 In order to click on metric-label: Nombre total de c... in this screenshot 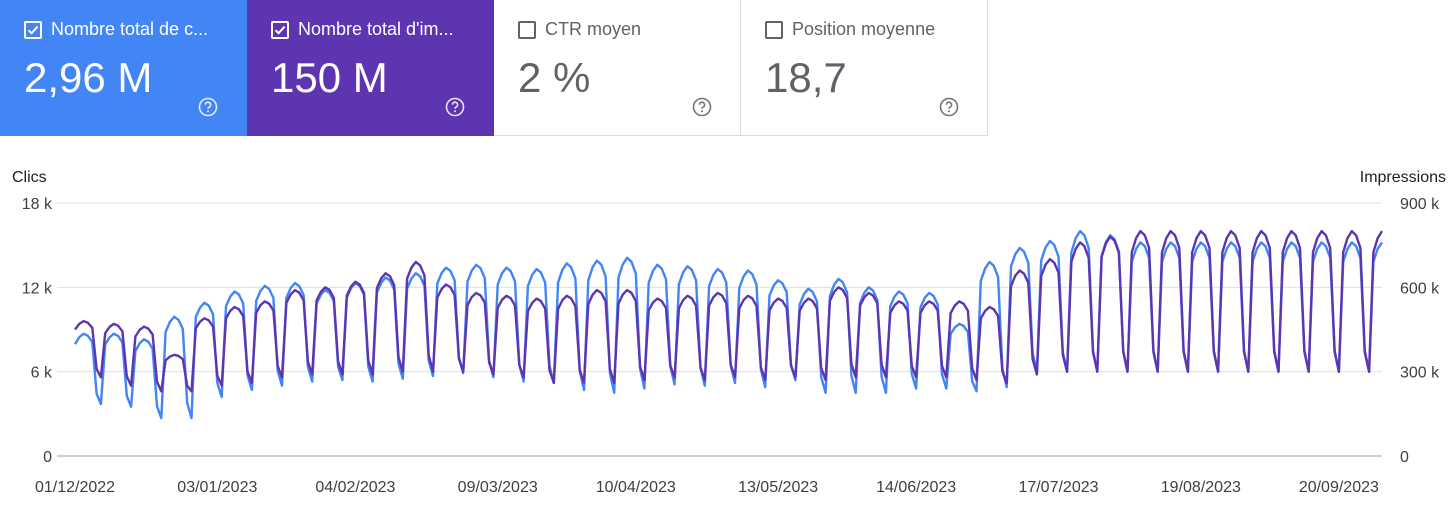, I will do `click(130, 29)`.